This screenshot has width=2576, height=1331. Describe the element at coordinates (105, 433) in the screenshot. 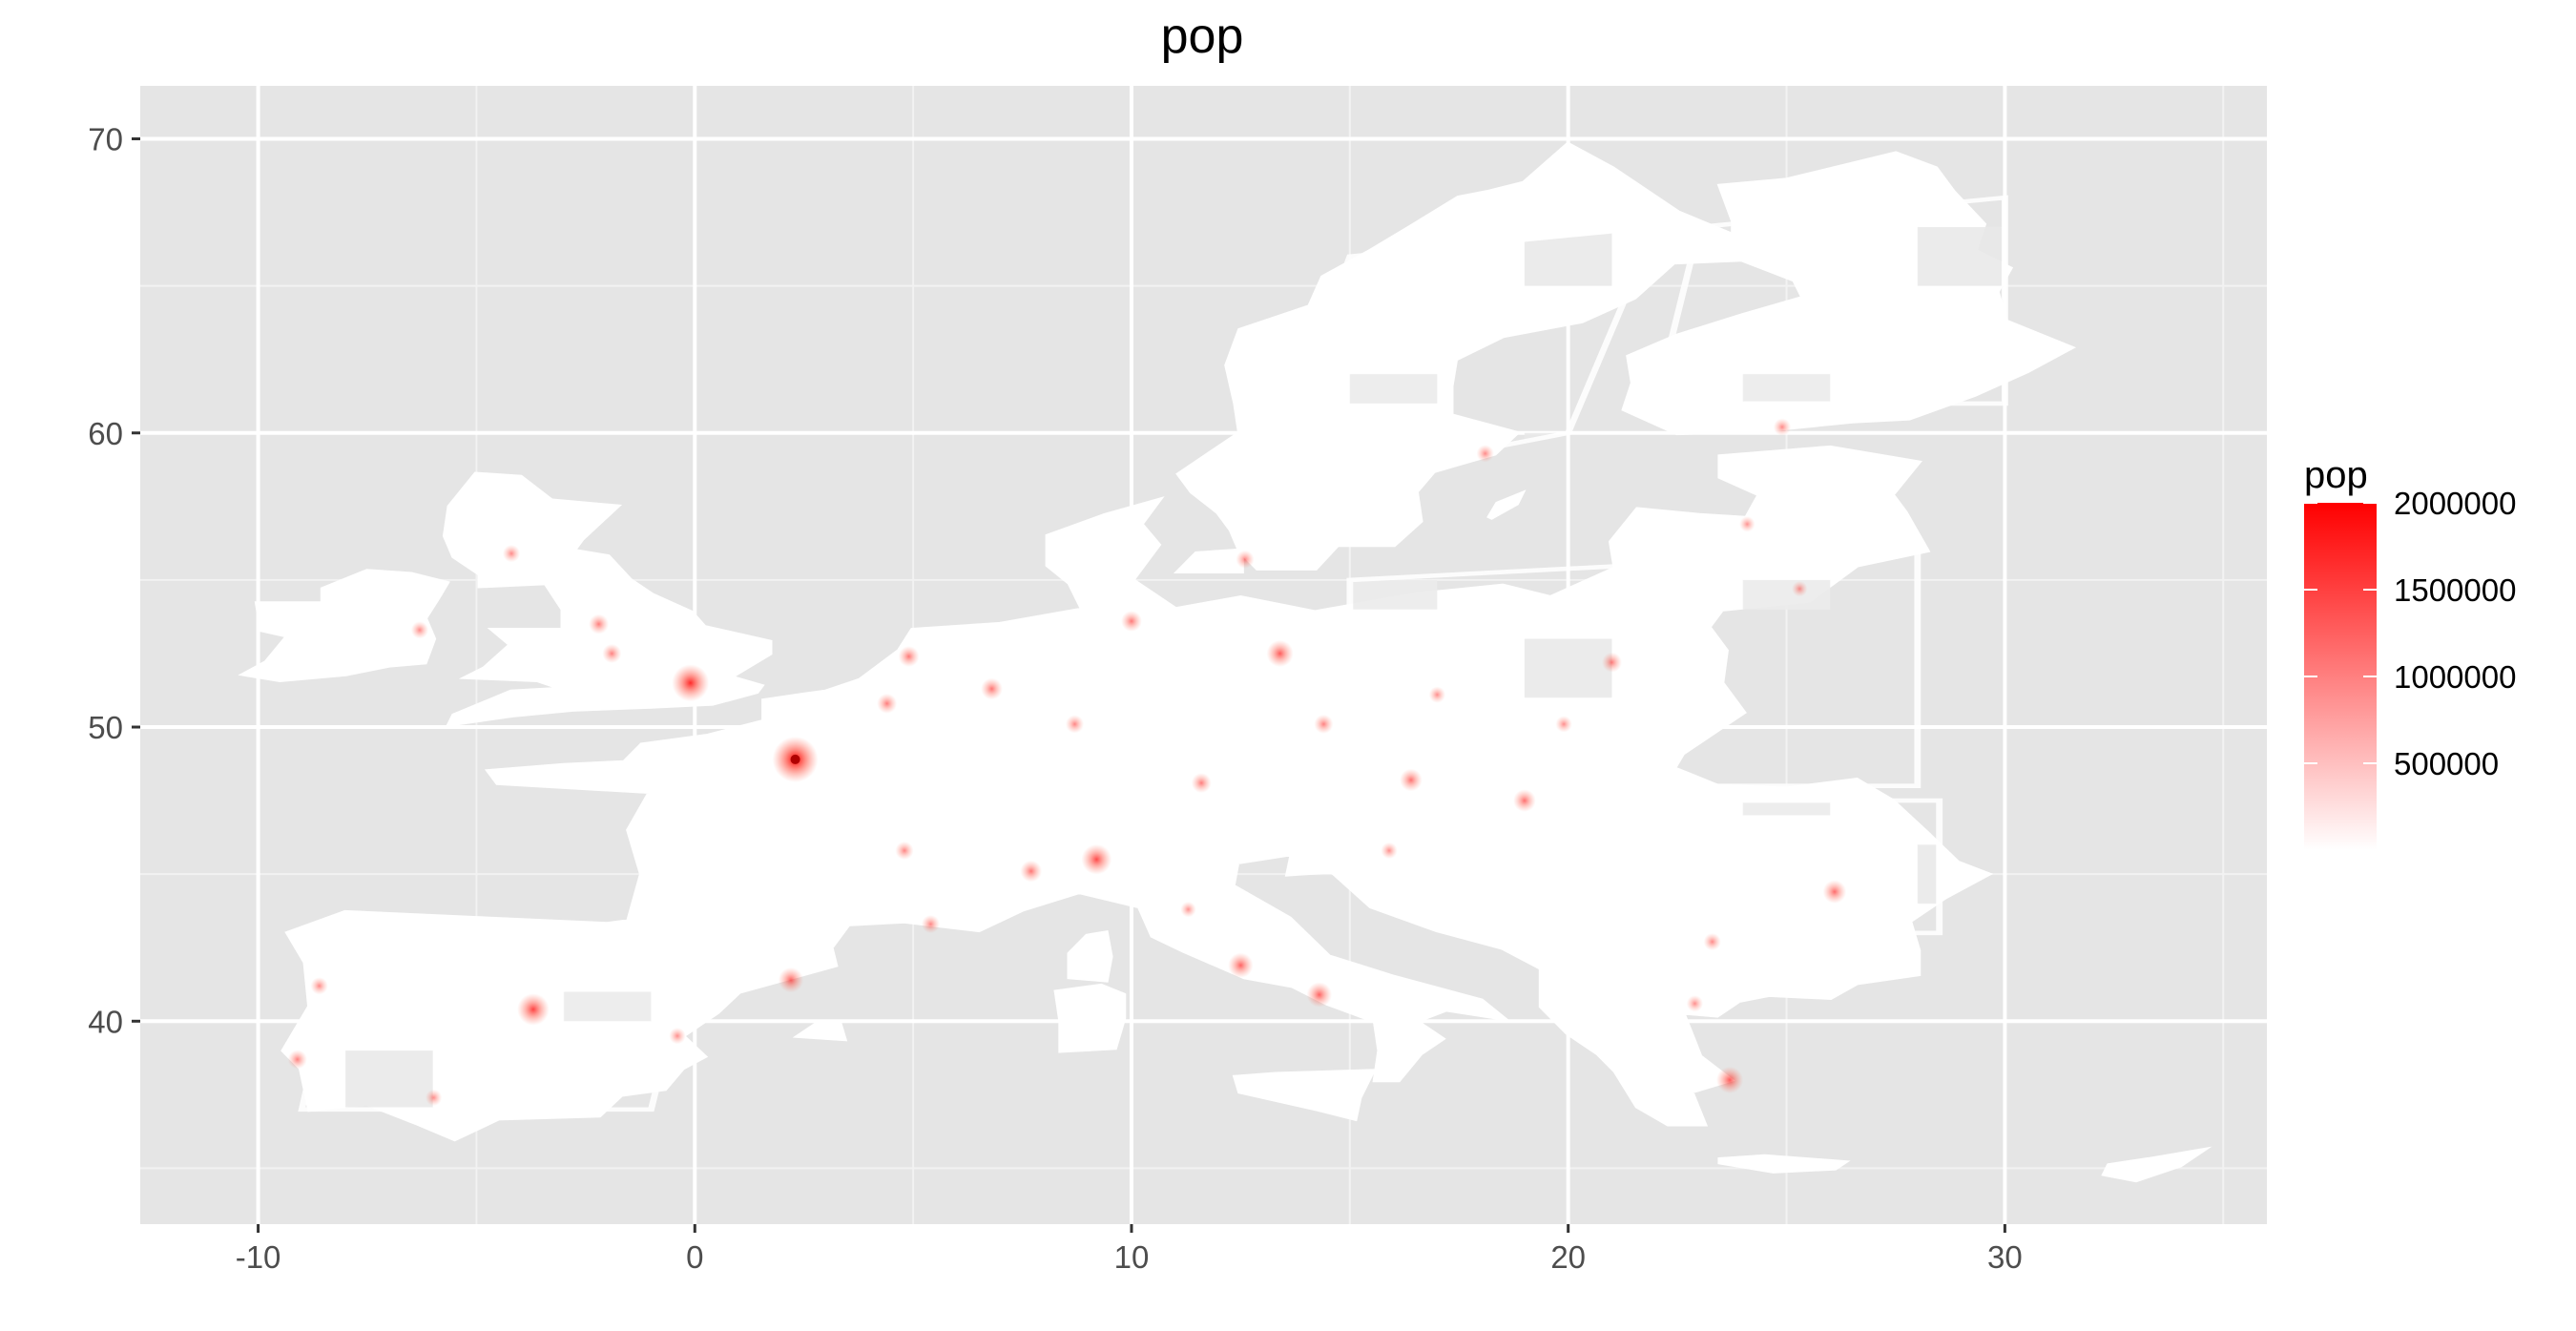

I see `y-tick-label: 60` at that location.